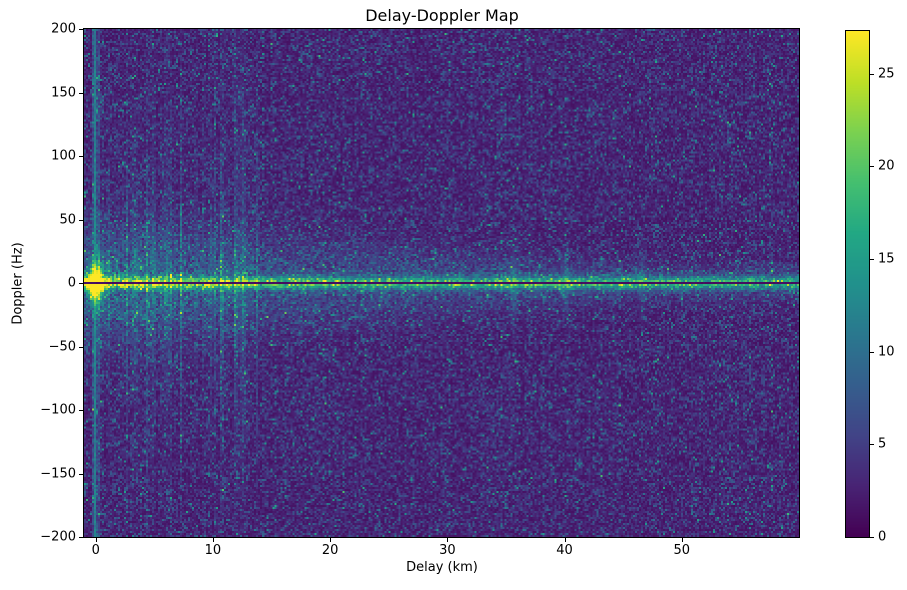 The image size is (907, 590). I want to click on chart-title: Delay-Doppler Map, so click(442, 15).